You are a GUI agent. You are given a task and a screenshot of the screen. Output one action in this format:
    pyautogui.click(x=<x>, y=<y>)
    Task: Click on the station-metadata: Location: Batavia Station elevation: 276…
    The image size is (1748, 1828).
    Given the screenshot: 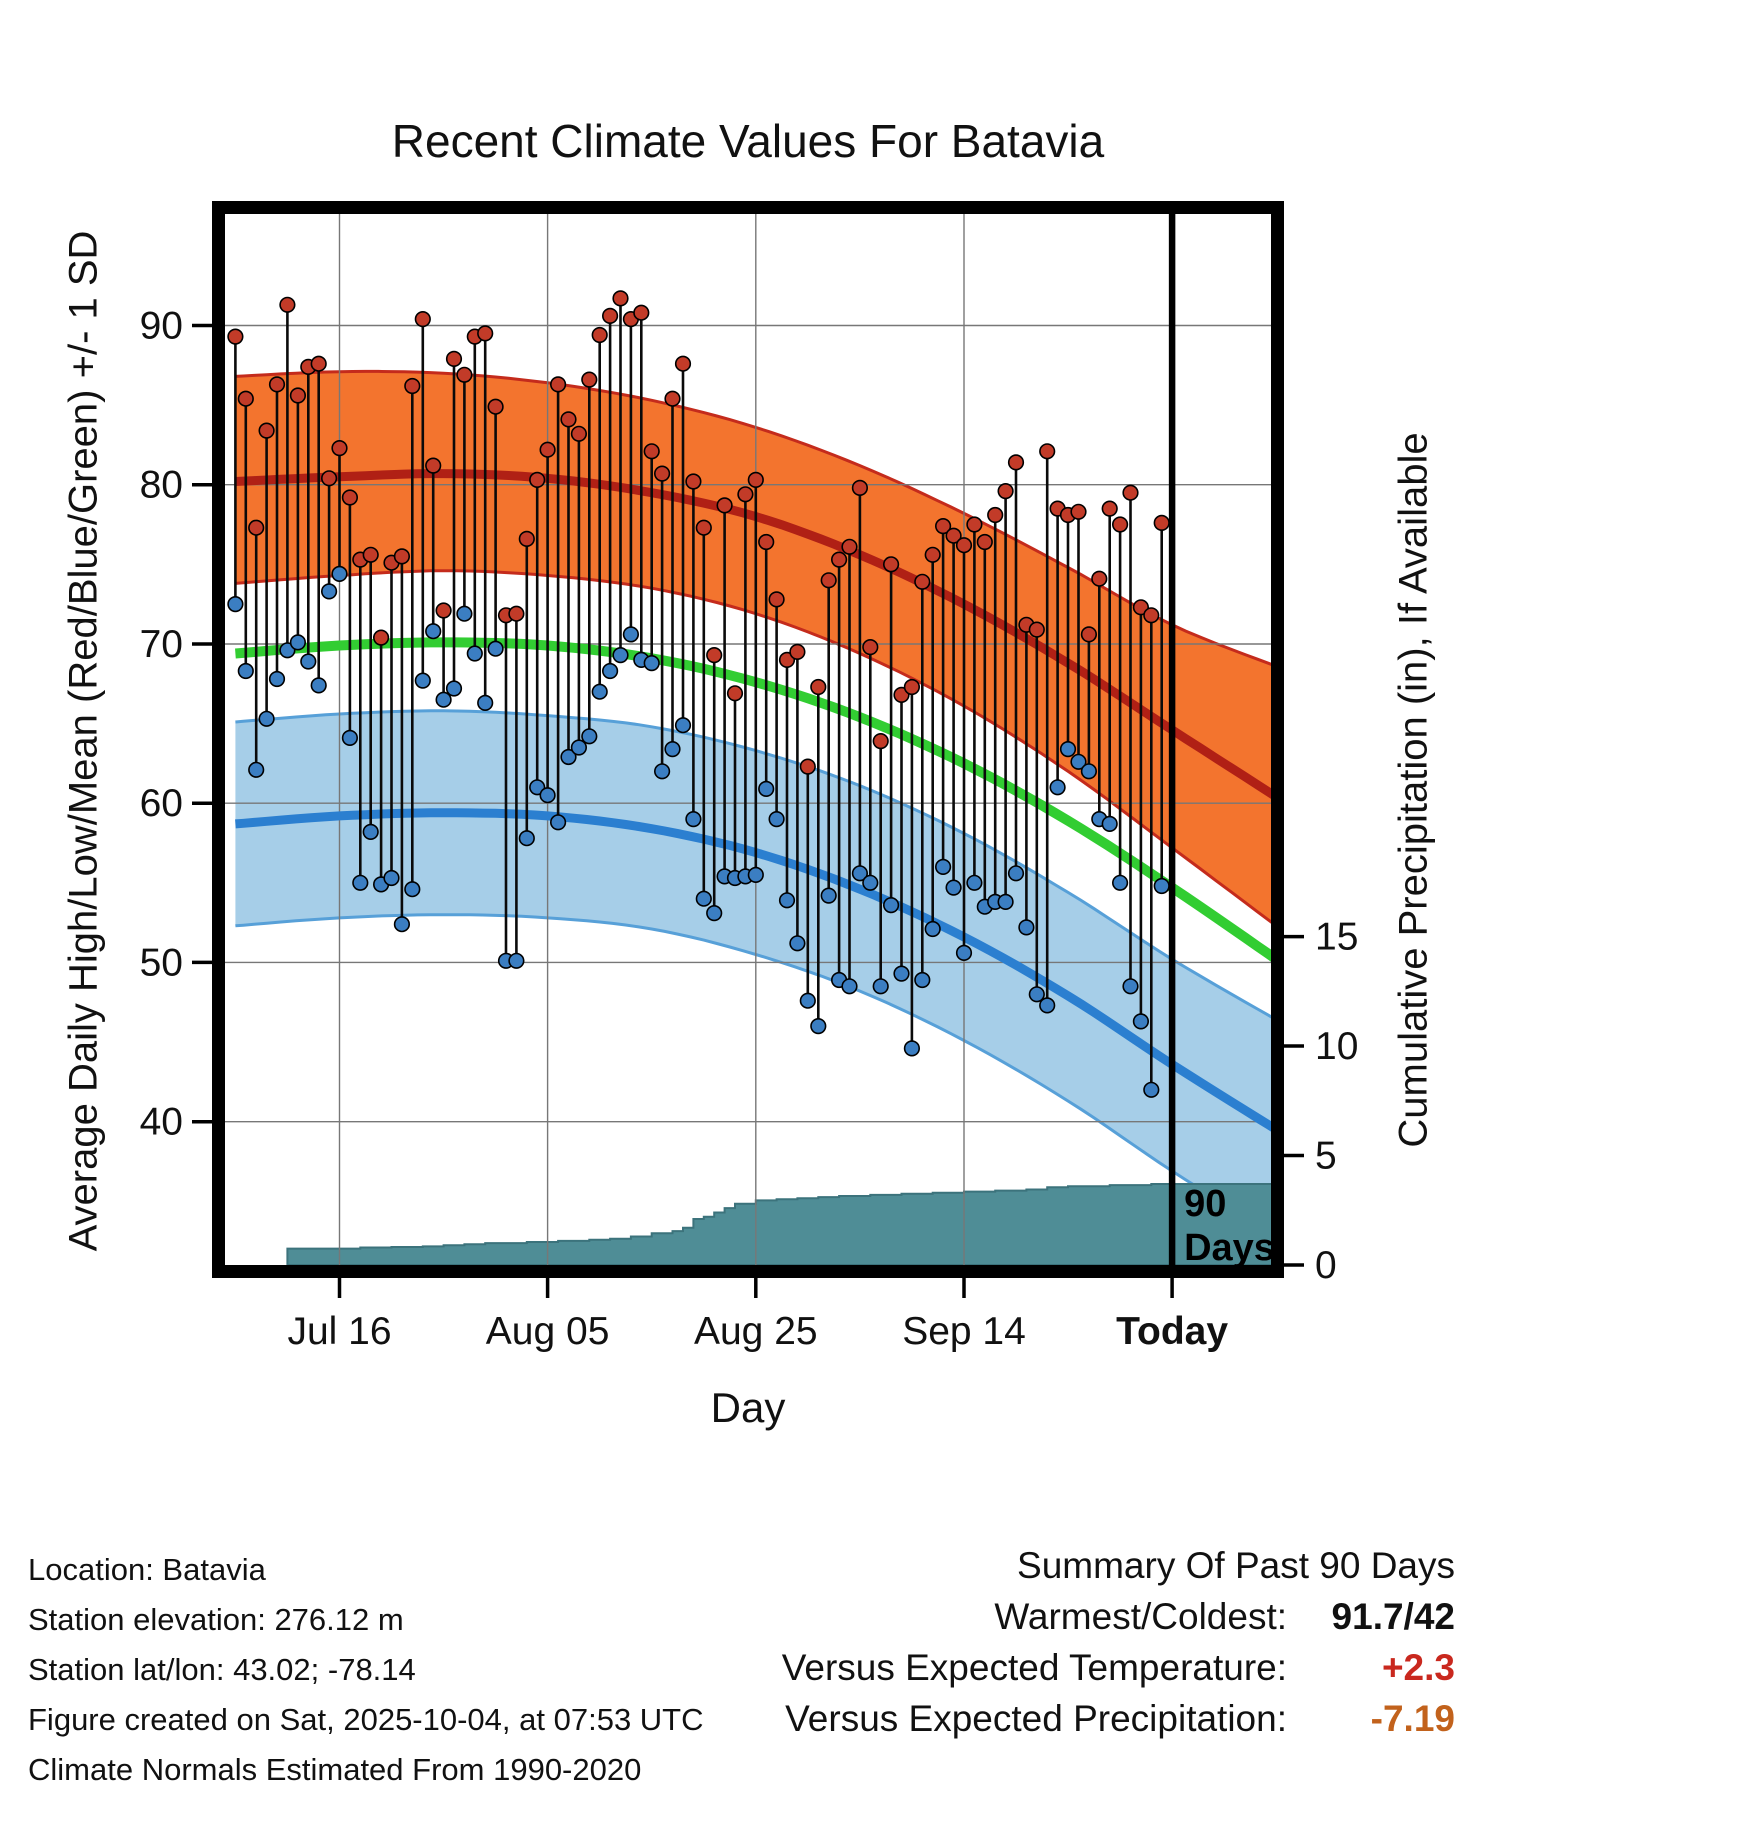 What is the action you would take?
    pyautogui.click(x=366, y=1670)
    